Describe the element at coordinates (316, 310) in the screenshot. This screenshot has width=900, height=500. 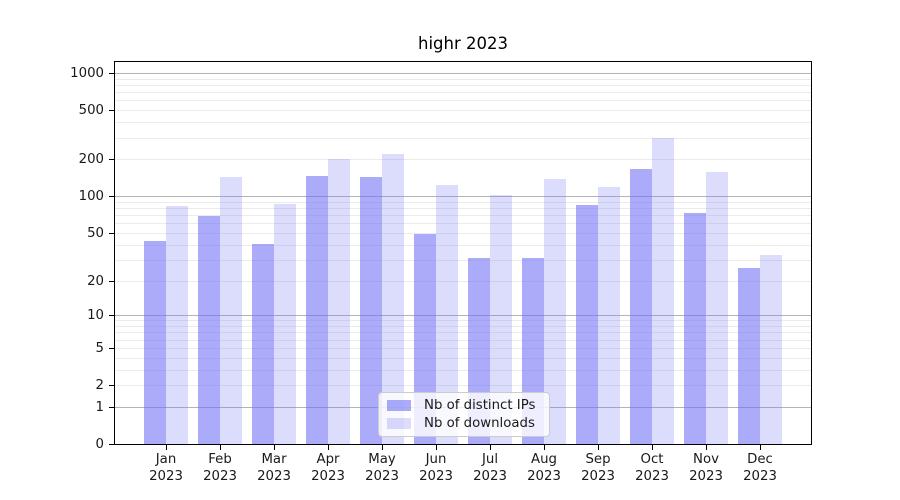
I see `bar-distinct-ips-apr` at that location.